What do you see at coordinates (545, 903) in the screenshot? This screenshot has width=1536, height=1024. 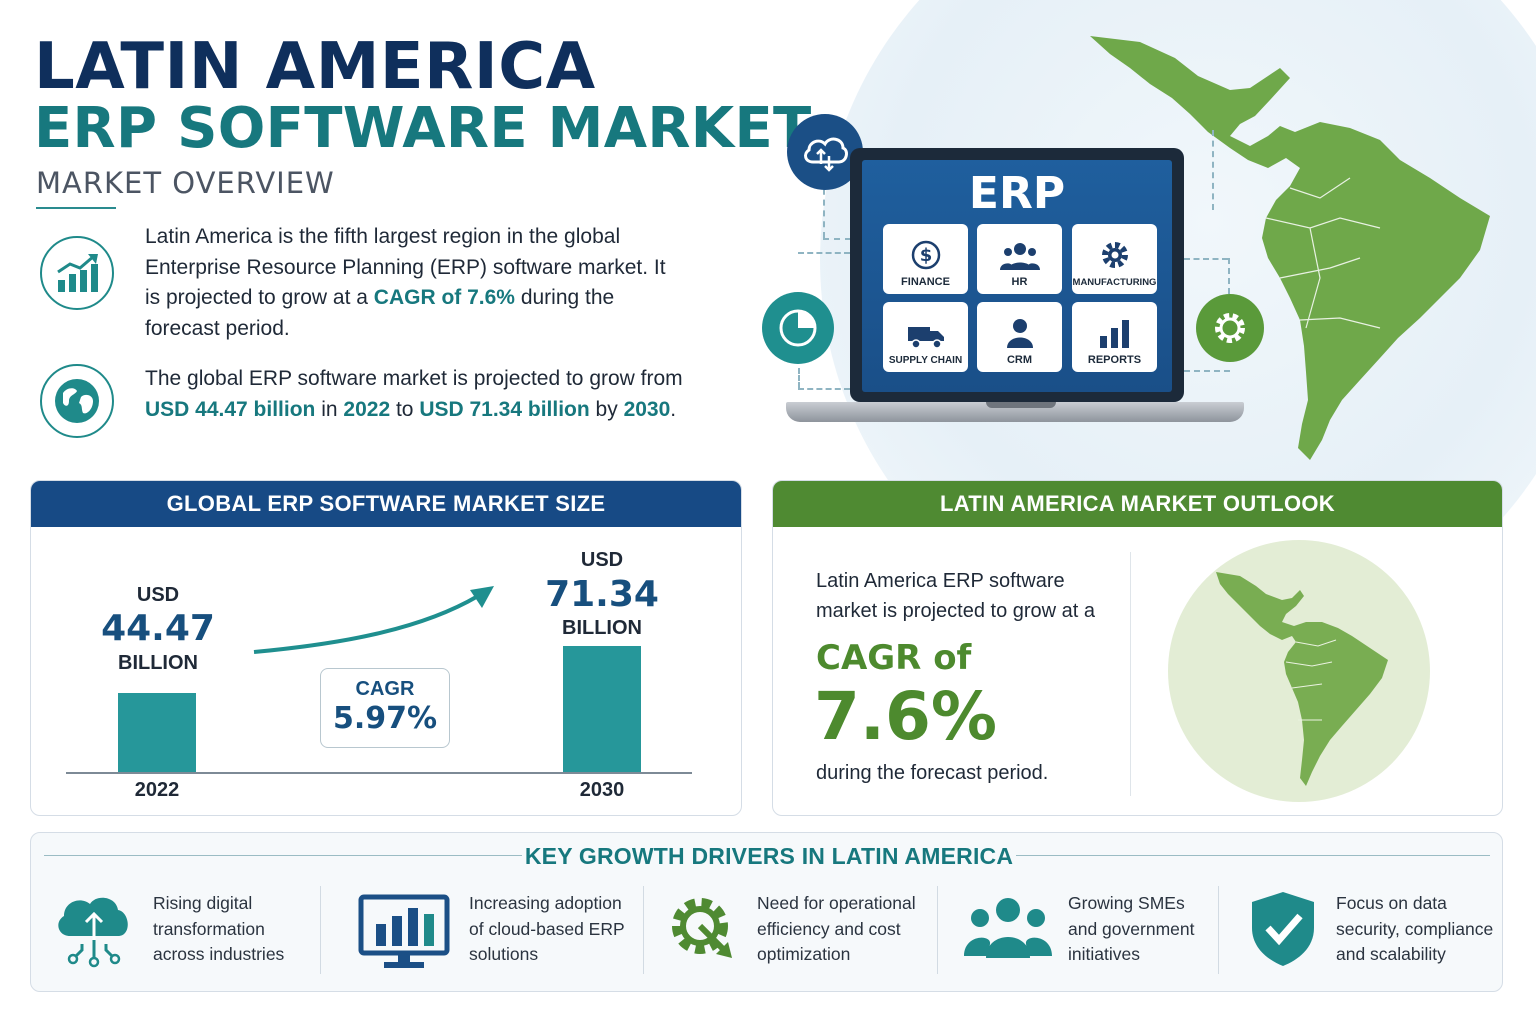 I see `driver-2-line1: Increasing adoption` at bounding box center [545, 903].